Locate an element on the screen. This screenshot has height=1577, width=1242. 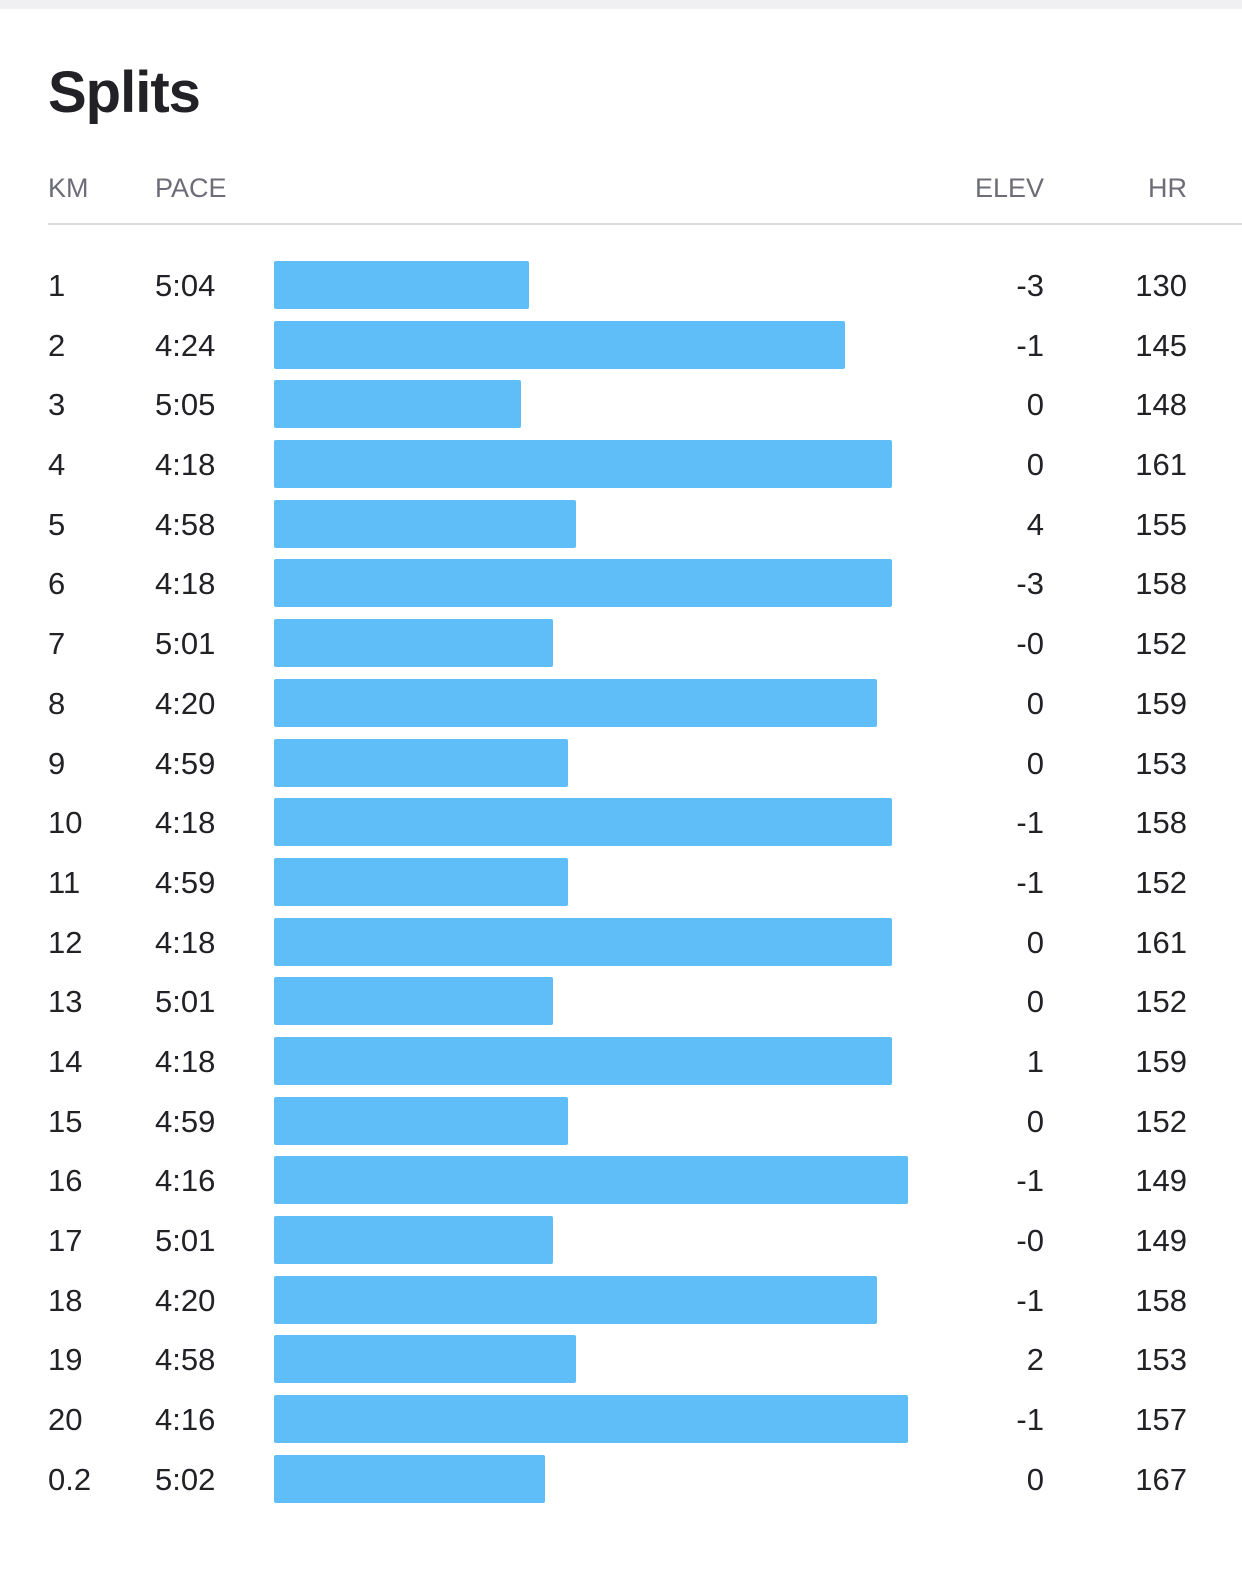
table-row: 20 4:16 -1 157 is located at coordinates (621, 1420).